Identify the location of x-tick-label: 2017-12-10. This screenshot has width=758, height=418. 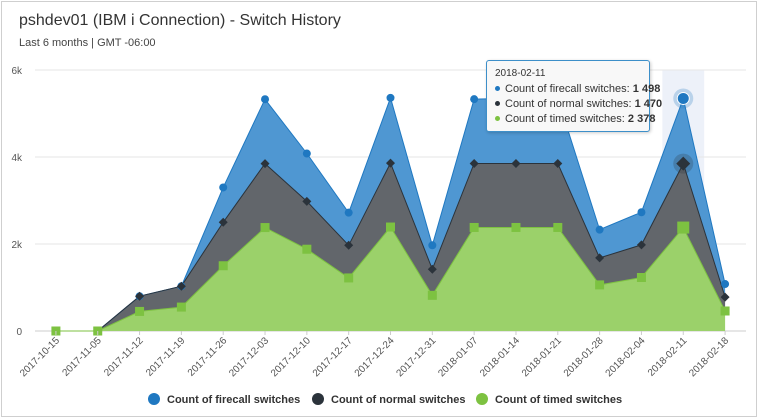
(291, 357).